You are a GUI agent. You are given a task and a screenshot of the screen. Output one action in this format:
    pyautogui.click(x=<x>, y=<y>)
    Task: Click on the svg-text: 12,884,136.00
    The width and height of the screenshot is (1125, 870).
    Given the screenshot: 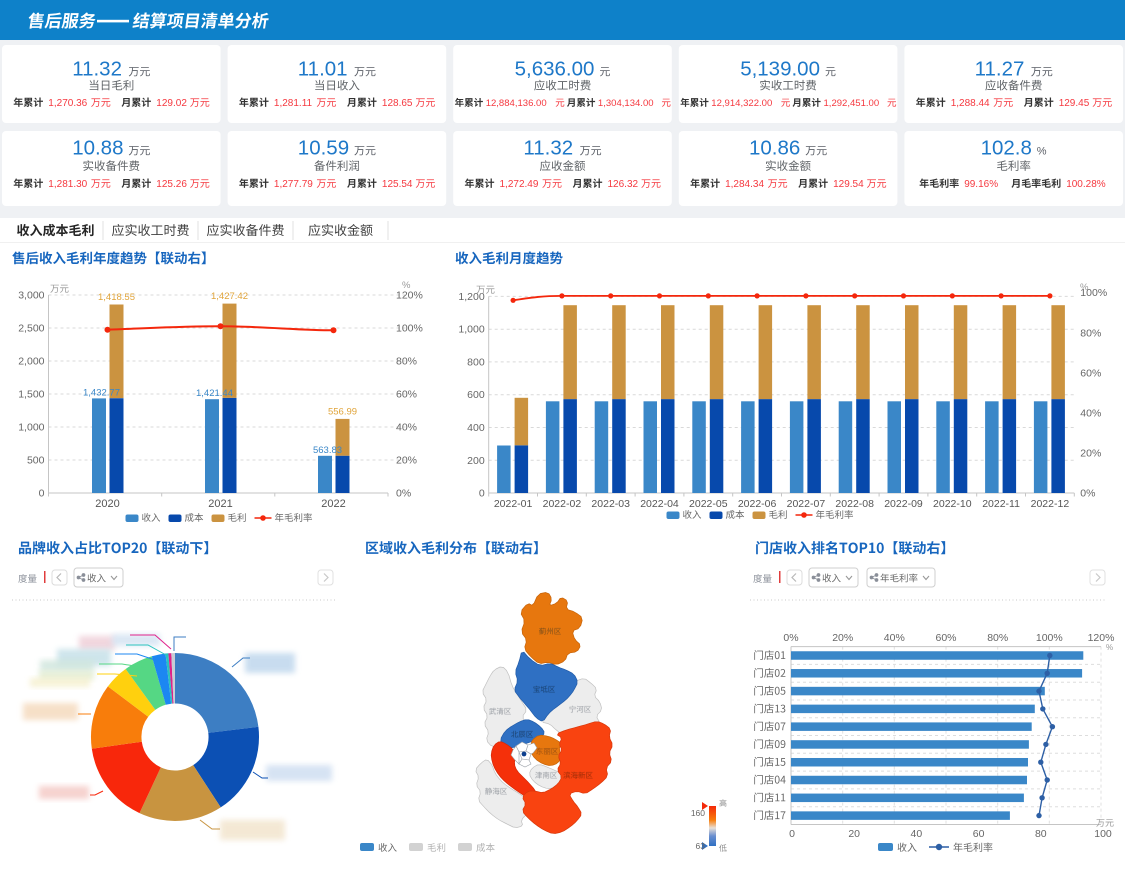 What is the action you would take?
    pyautogui.click(x=516, y=103)
    